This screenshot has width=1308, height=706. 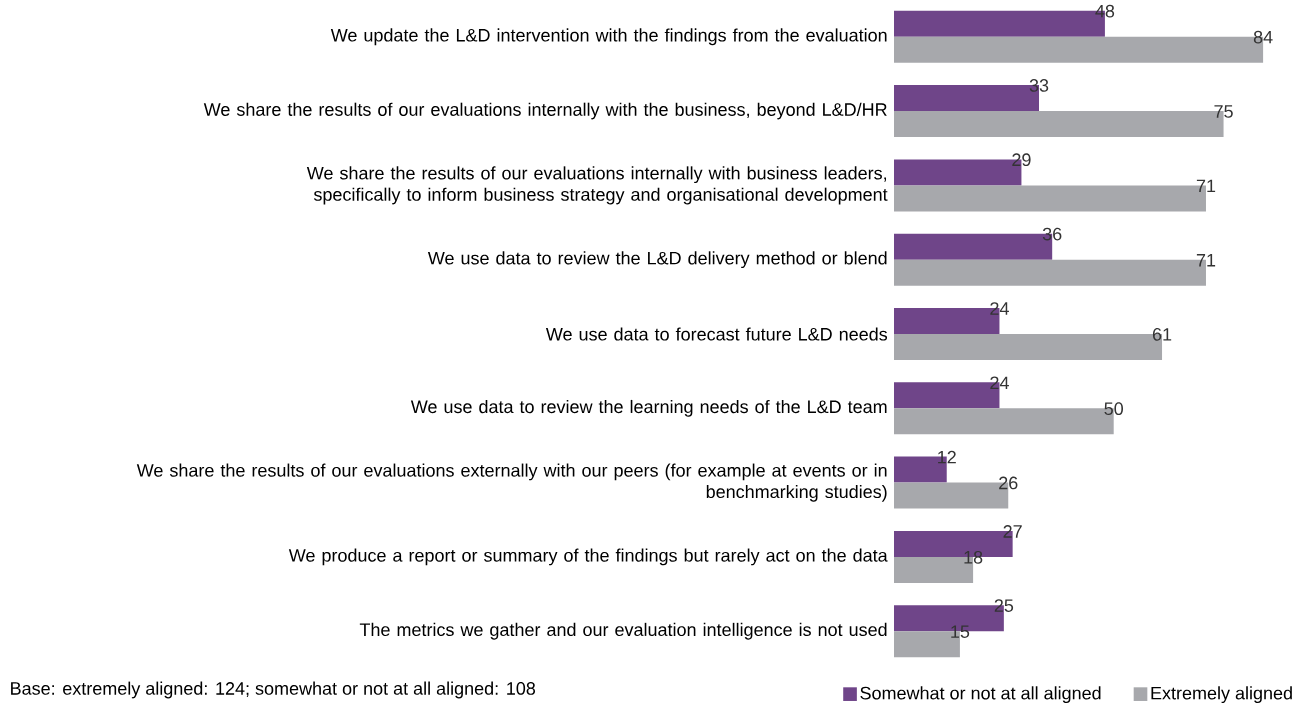 What do you see at coordinates (1263, 37) in the screenshot?
I see `data-label: 84` at bounding box center [1263, 37].